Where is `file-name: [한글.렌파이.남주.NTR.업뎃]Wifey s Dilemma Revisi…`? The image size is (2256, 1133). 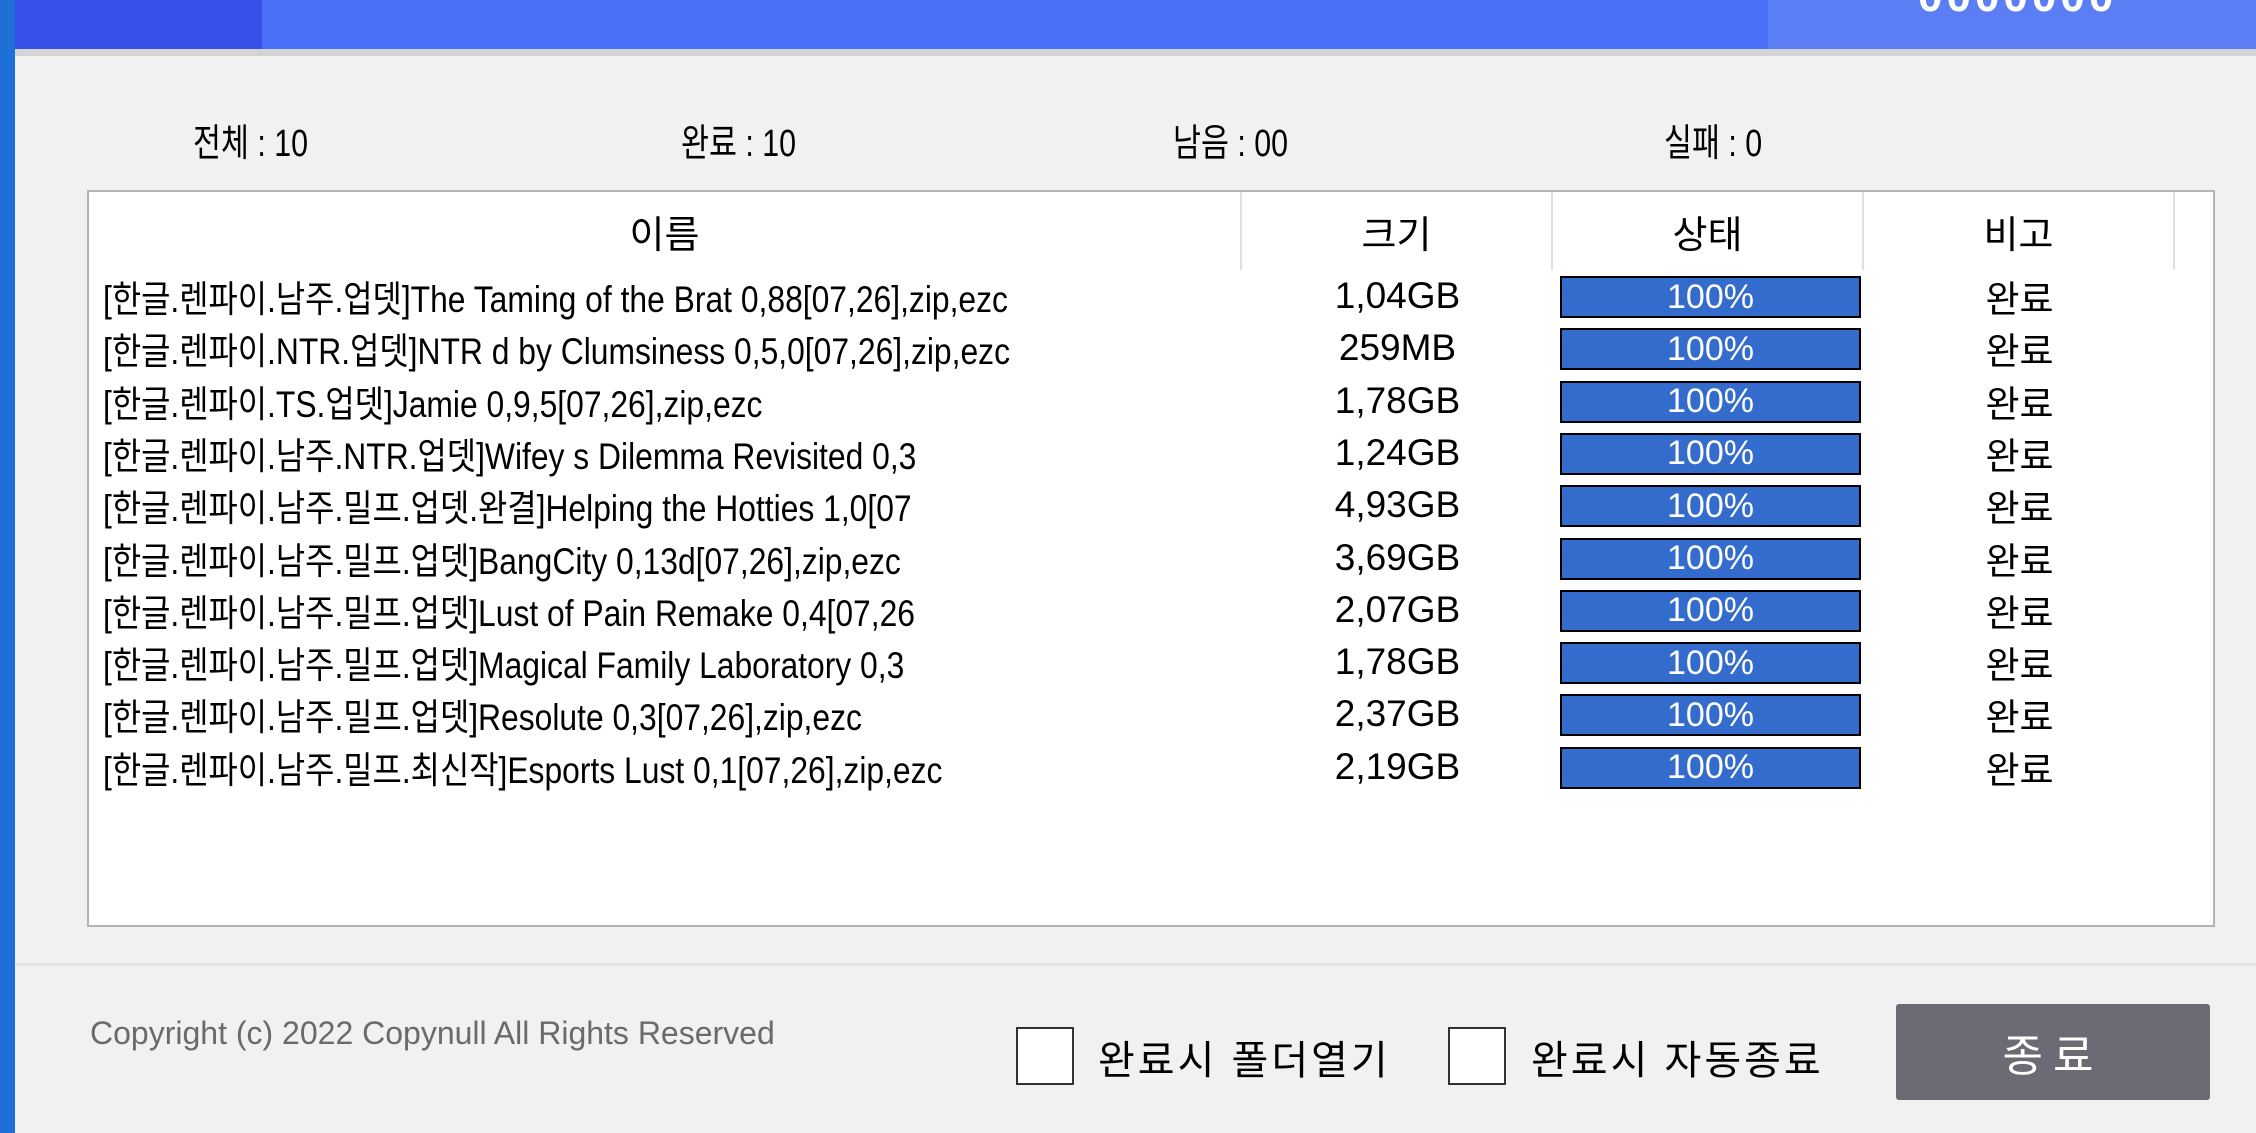 file-name: [한글.렌파이.남주.NTR.업뎃]Wifey s Dilemma Revisi… is located at coordinates (671, 453).